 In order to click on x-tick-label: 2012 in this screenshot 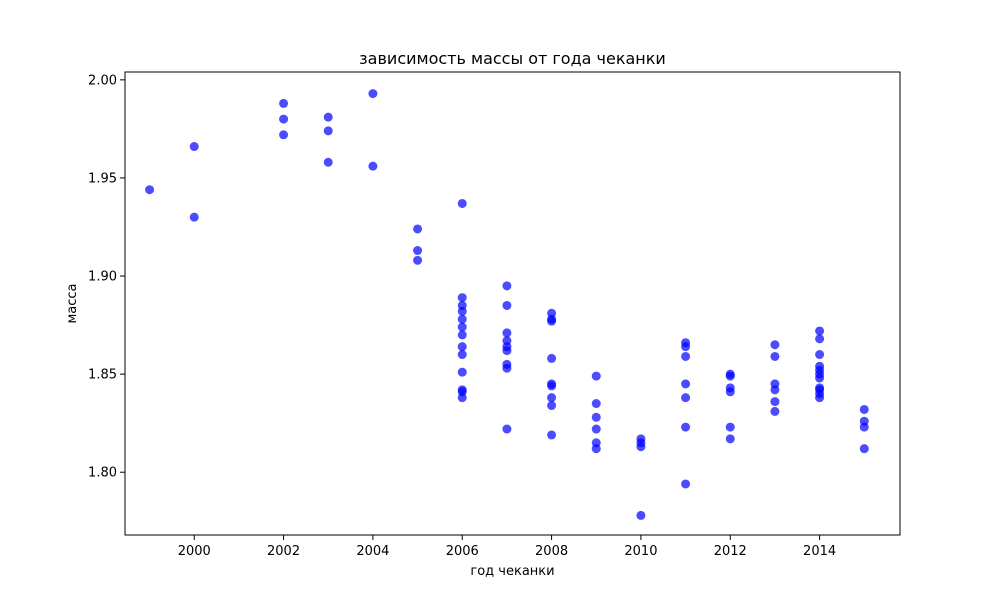, I will do `click(730, 551)`.